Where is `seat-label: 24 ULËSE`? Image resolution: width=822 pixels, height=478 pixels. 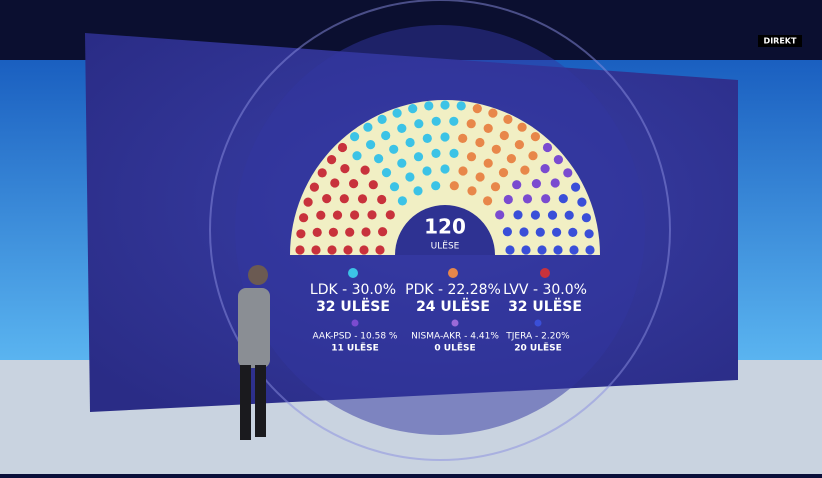
seat-label: 24 ULËSE is located at coordinates (453, 306).